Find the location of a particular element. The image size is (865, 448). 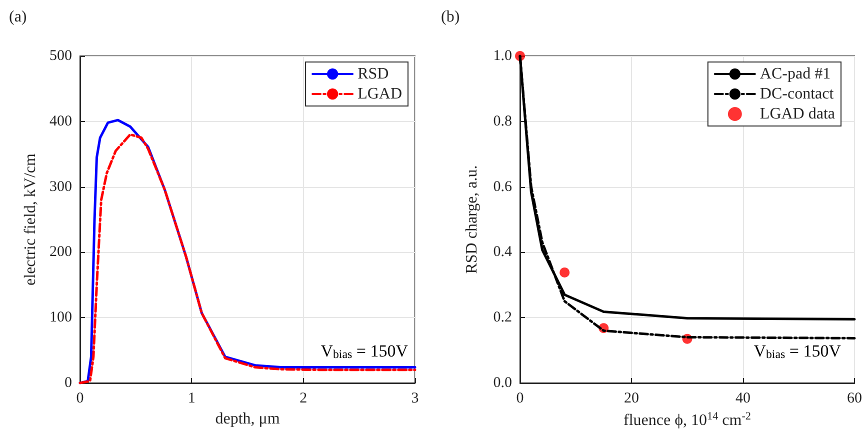

y-axis-title: electric field, kV/cm is located at coordinates (31, 219).